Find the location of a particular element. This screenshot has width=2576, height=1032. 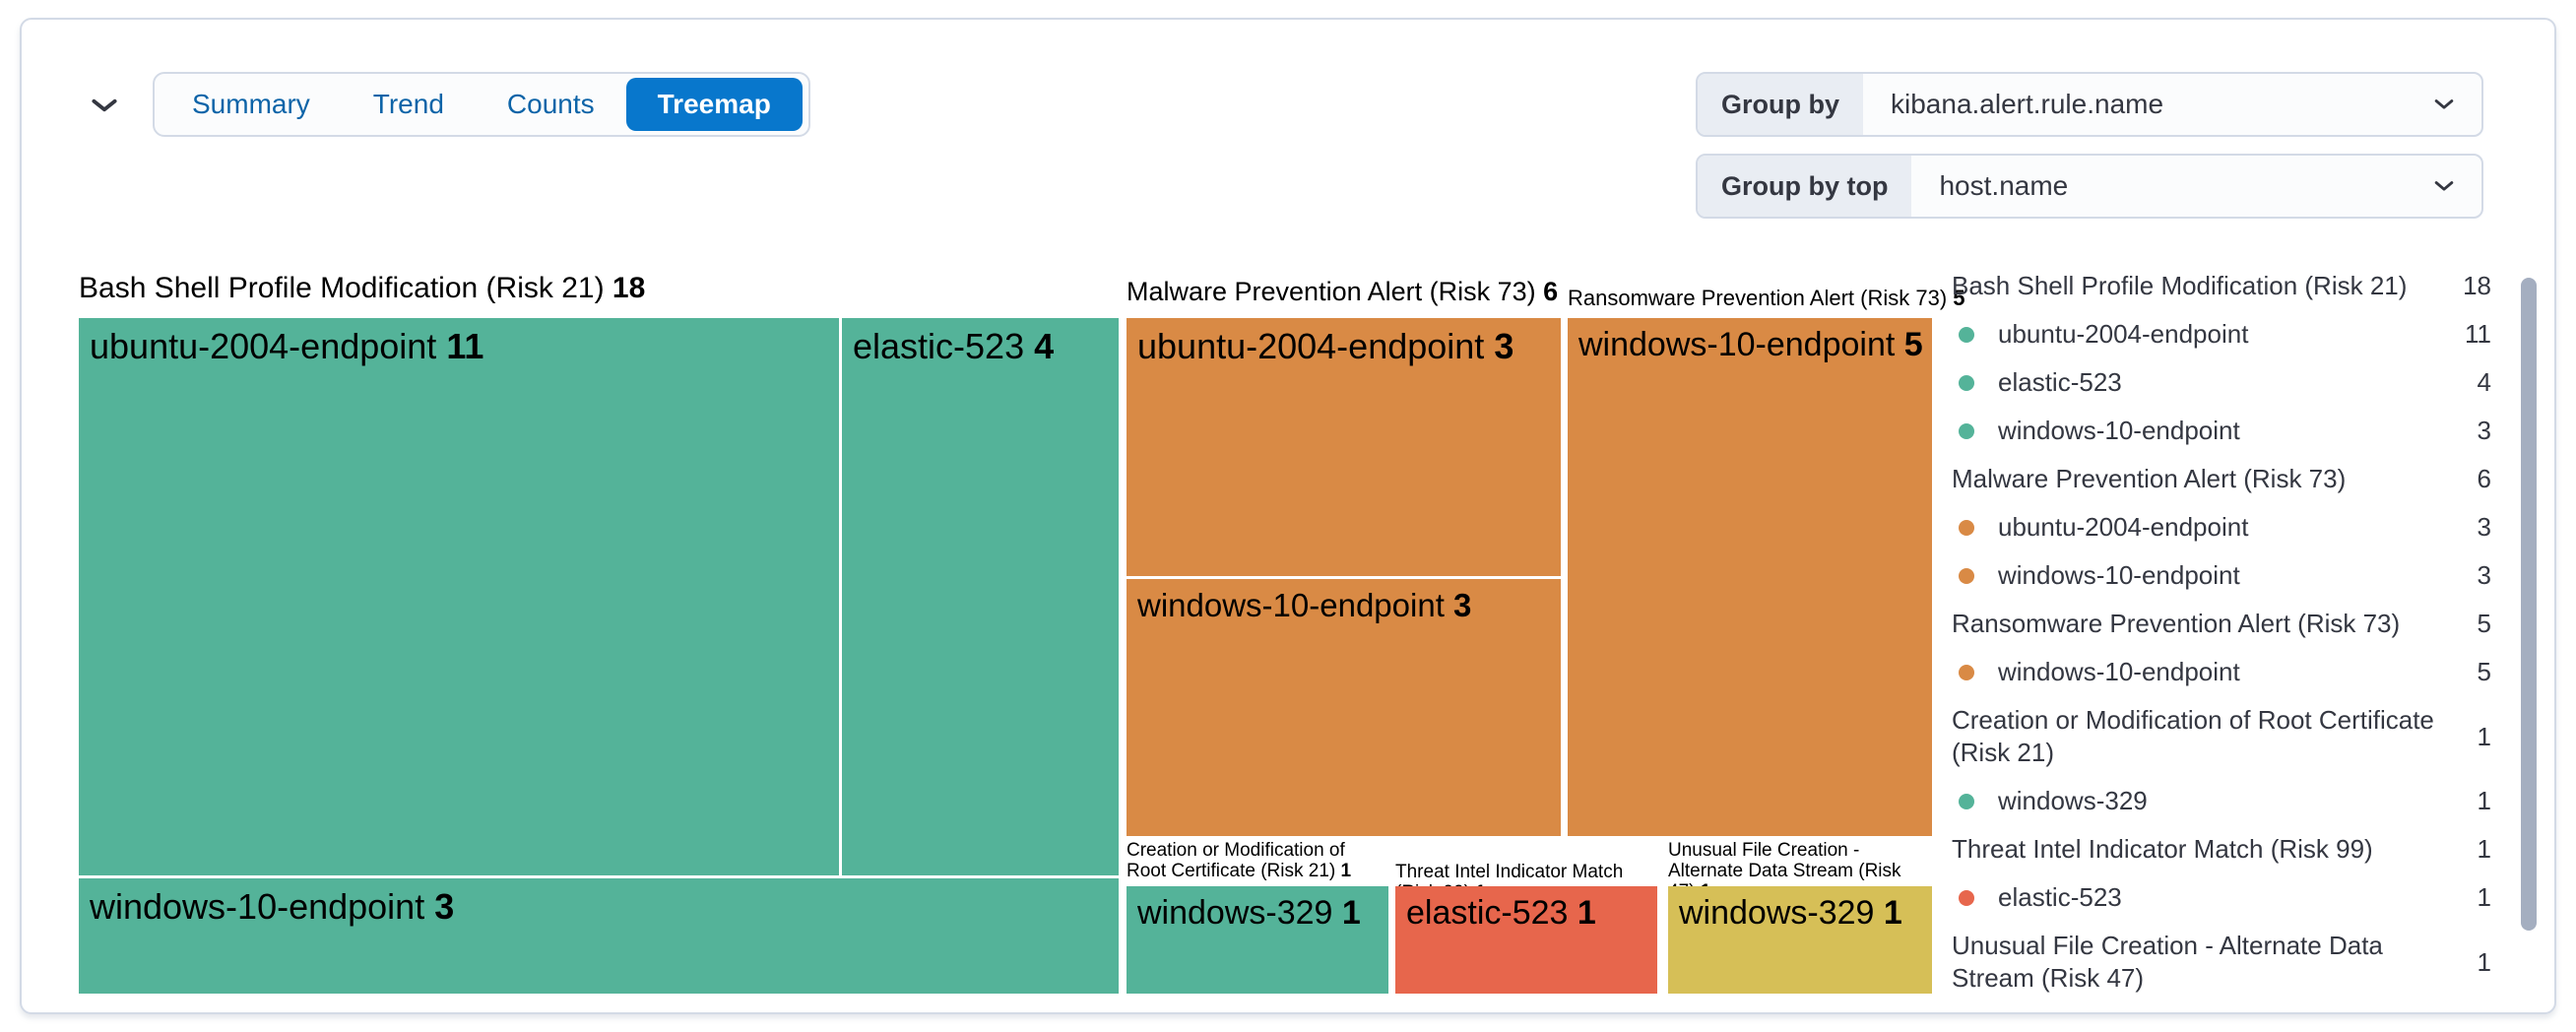

group-by-top-select: Group by top host.name is located at coordinates (2089, 186).